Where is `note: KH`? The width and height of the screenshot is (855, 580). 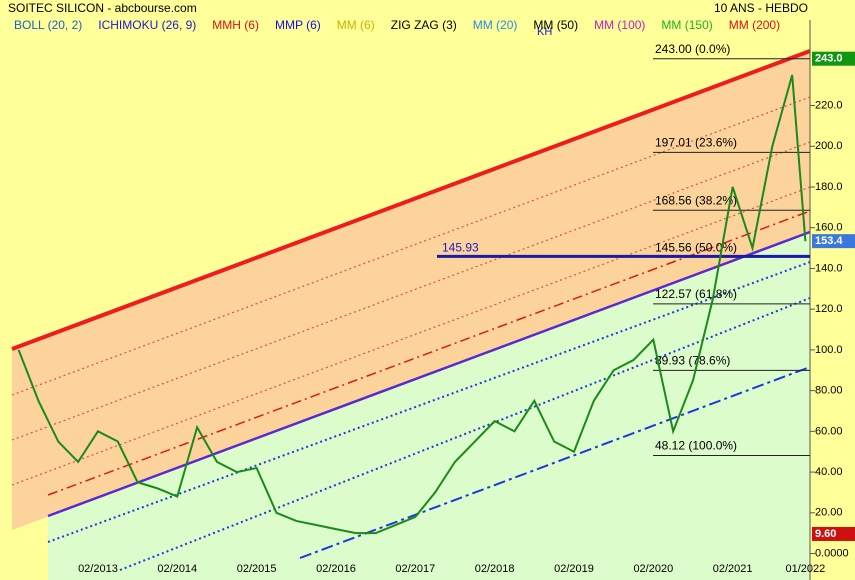
note: KH is located at coordinates (544, 32).